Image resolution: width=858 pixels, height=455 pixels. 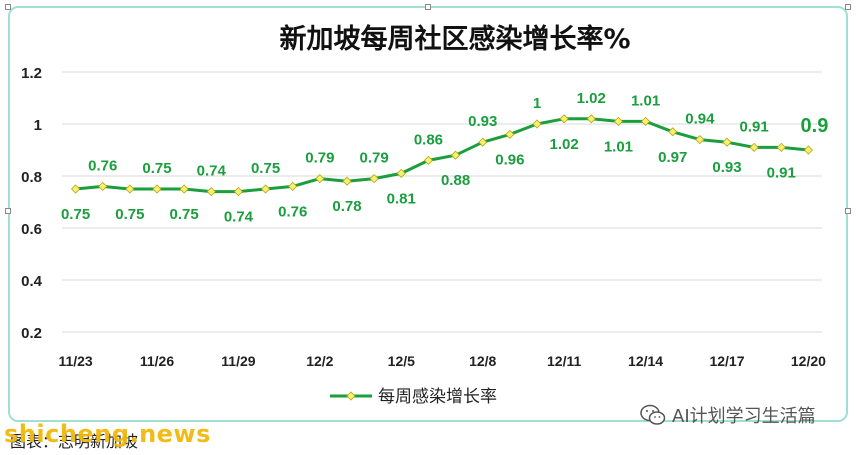 I want to click on x-tick-label: 11/23, so click(x=75, y=361).